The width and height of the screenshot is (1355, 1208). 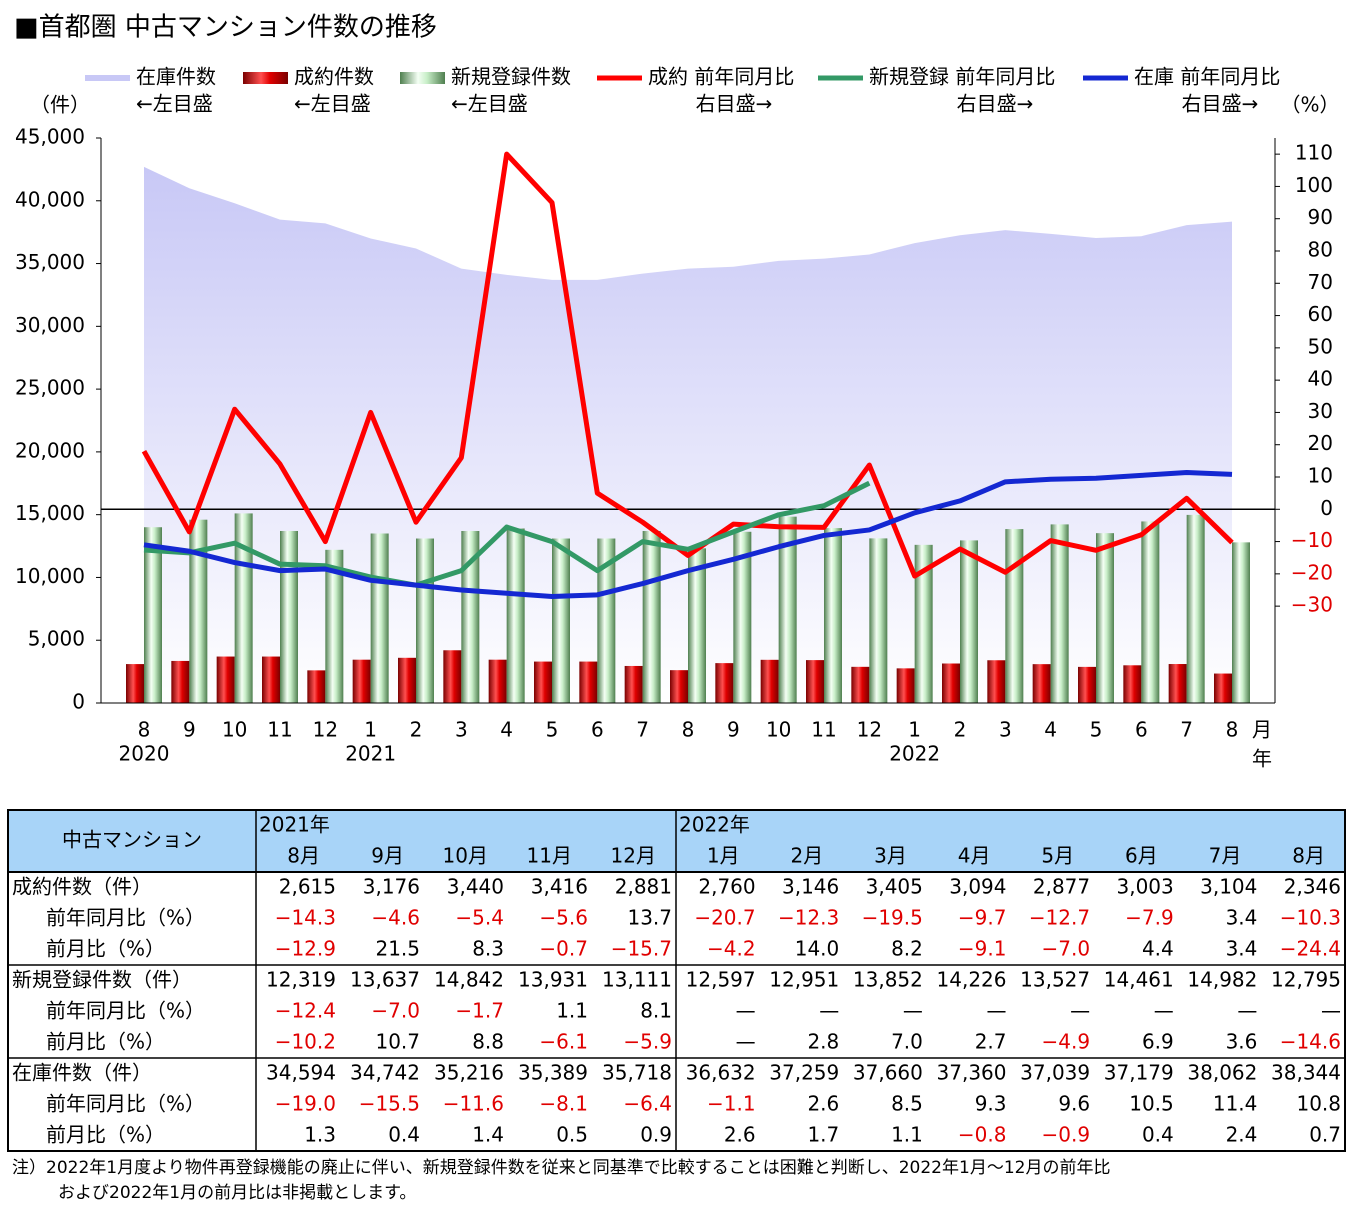 I want to click on cell: 14.0, so click(x=817, y=949).